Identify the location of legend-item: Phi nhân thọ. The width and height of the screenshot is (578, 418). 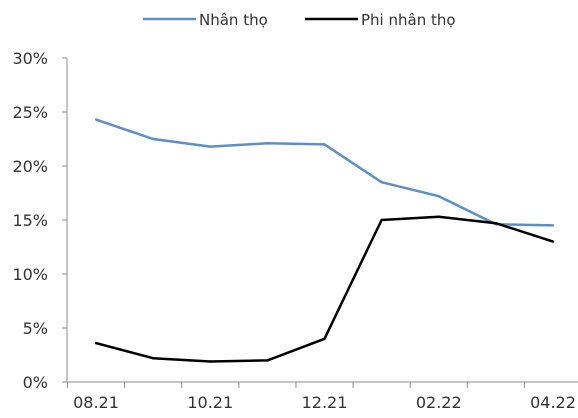
(380, 20).